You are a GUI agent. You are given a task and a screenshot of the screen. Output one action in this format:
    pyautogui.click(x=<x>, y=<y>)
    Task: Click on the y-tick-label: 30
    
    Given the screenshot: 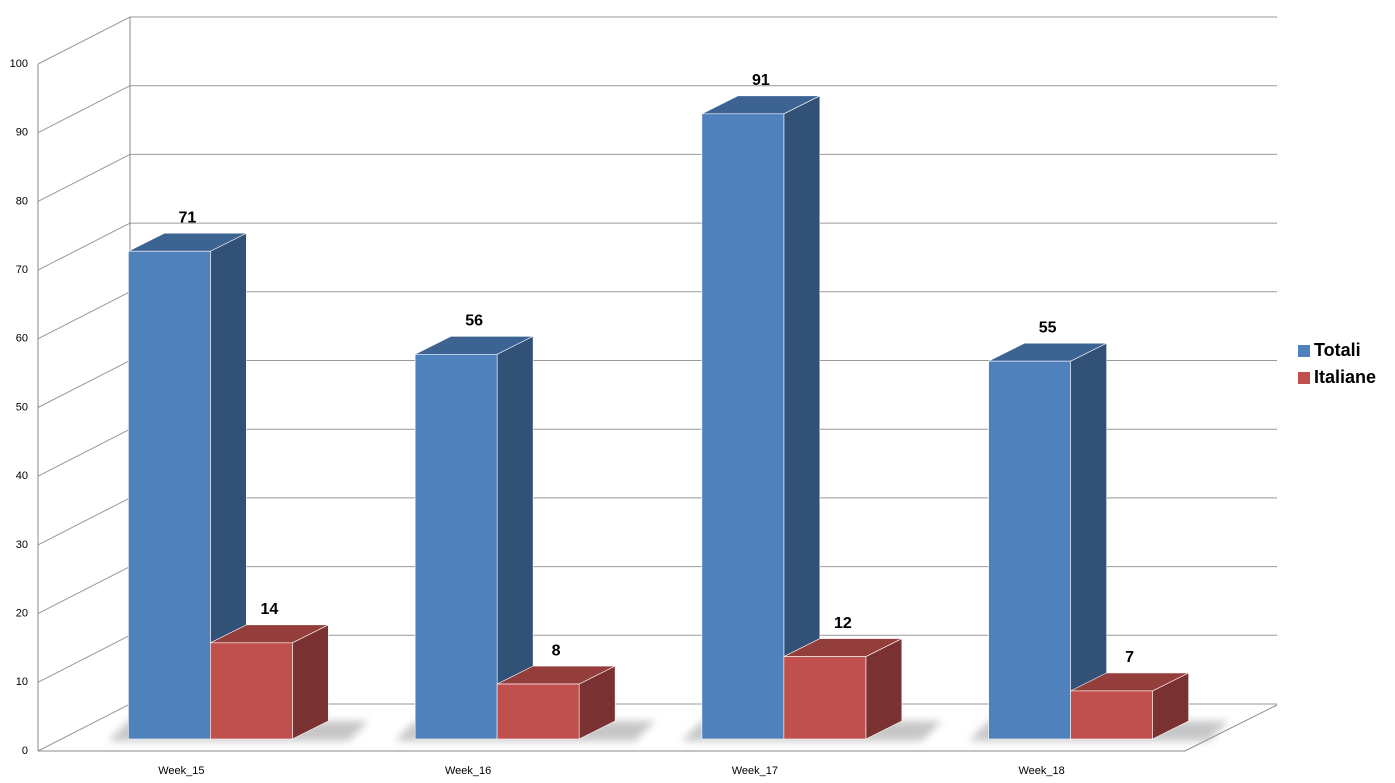 What is the action you would take?
    pyautogui.click(x=22, y=545)
    